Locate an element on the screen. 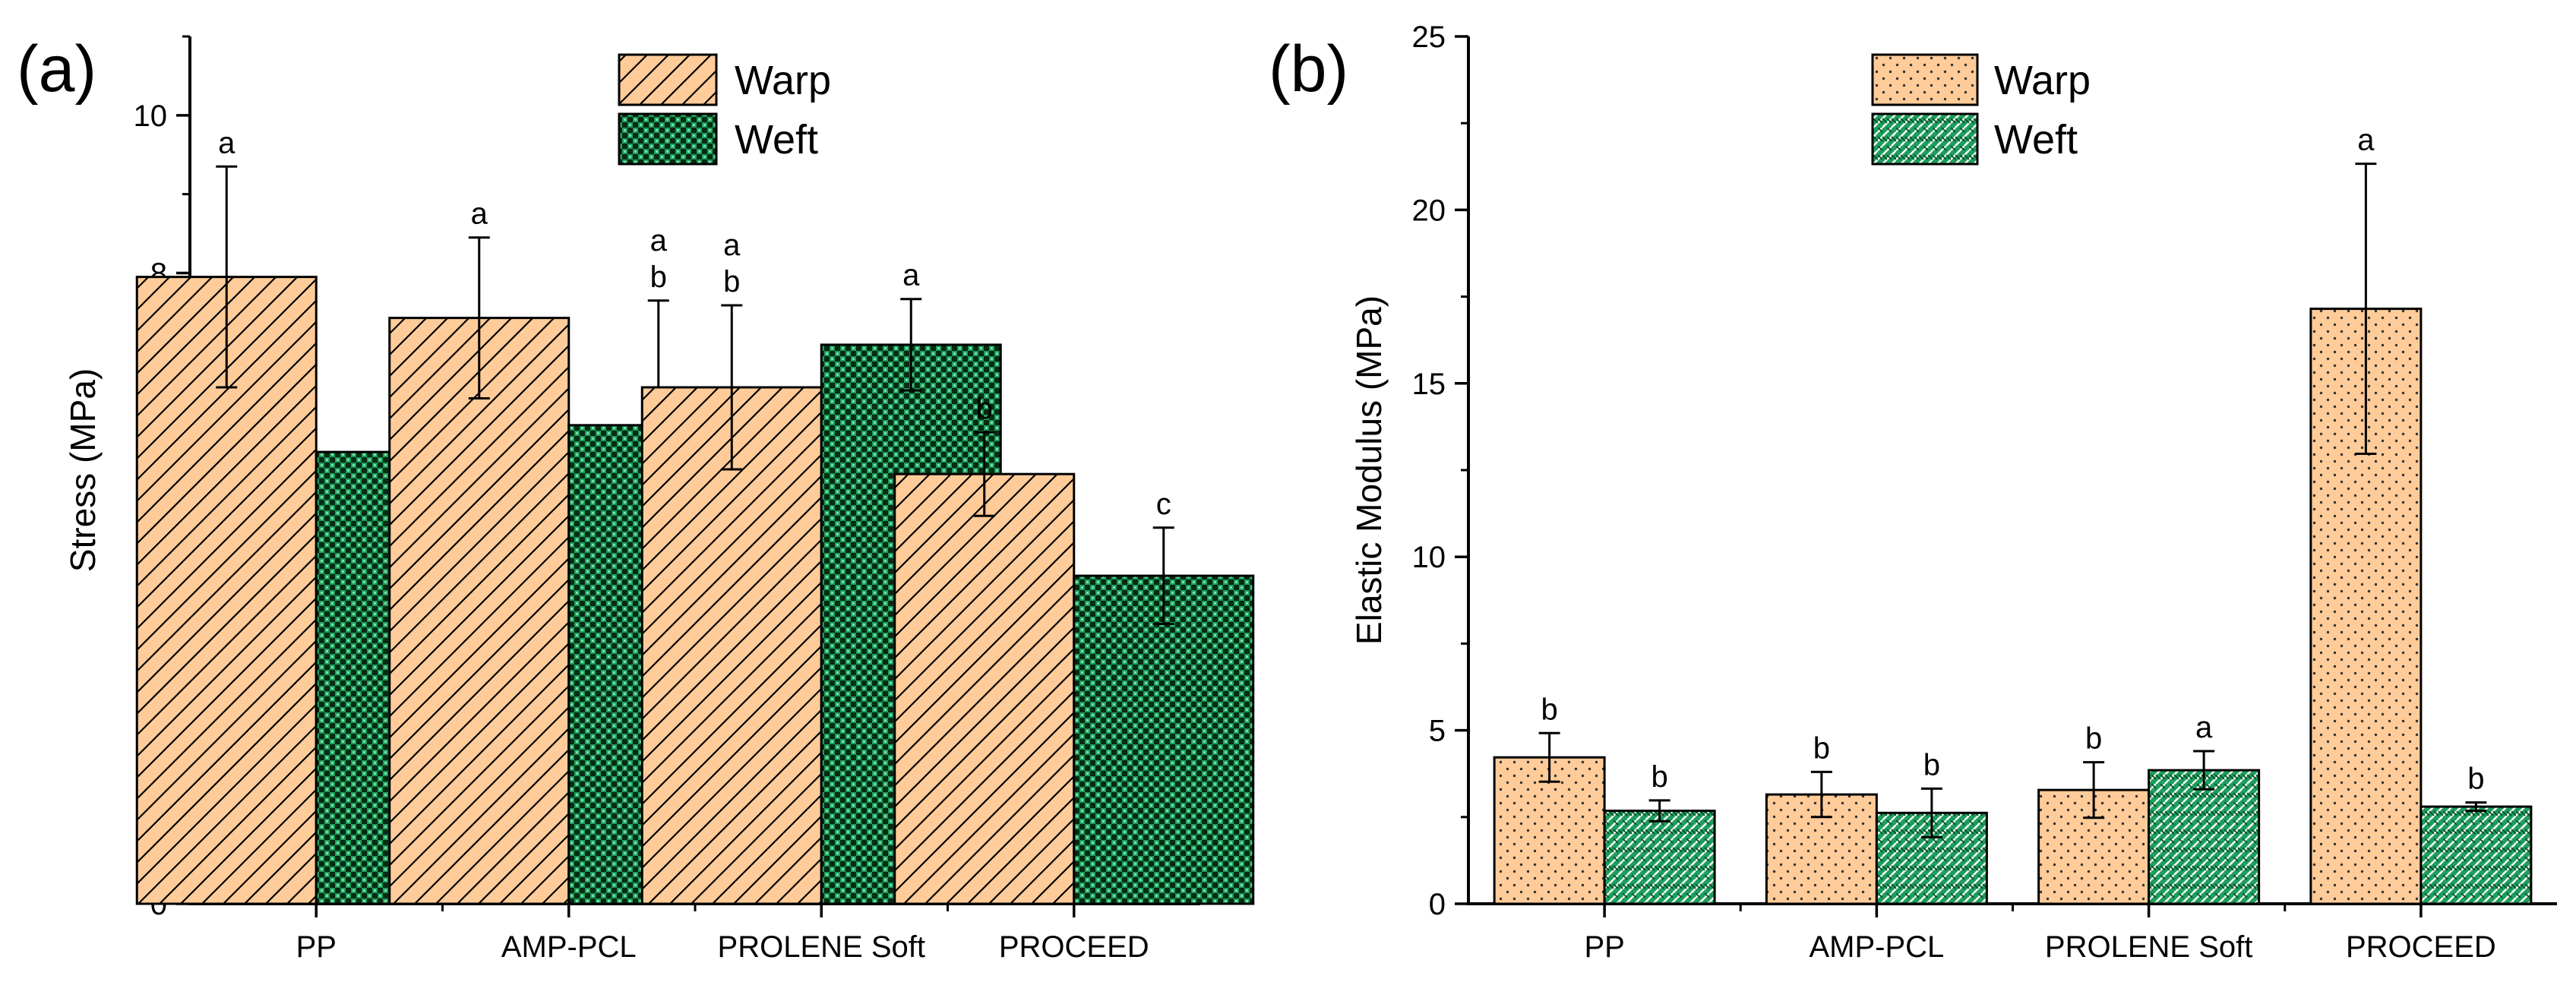 The width and height of the screenshot is (2576, 982). panel-label: (b) is located at coordinates (1308, 69).